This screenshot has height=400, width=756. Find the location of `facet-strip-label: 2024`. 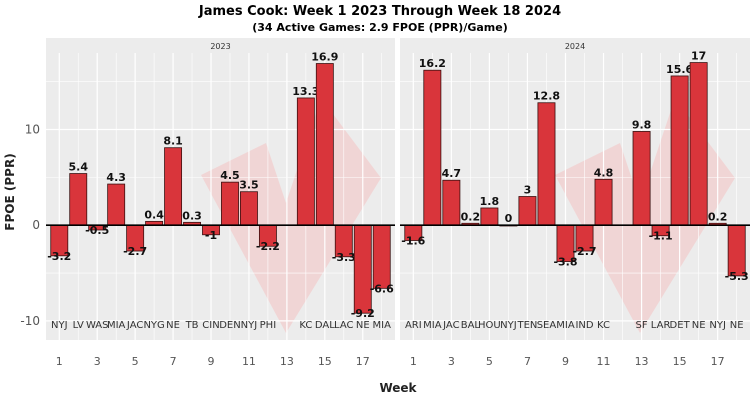

facet-strip-label: 2024 is located at coordinates (575, 46).